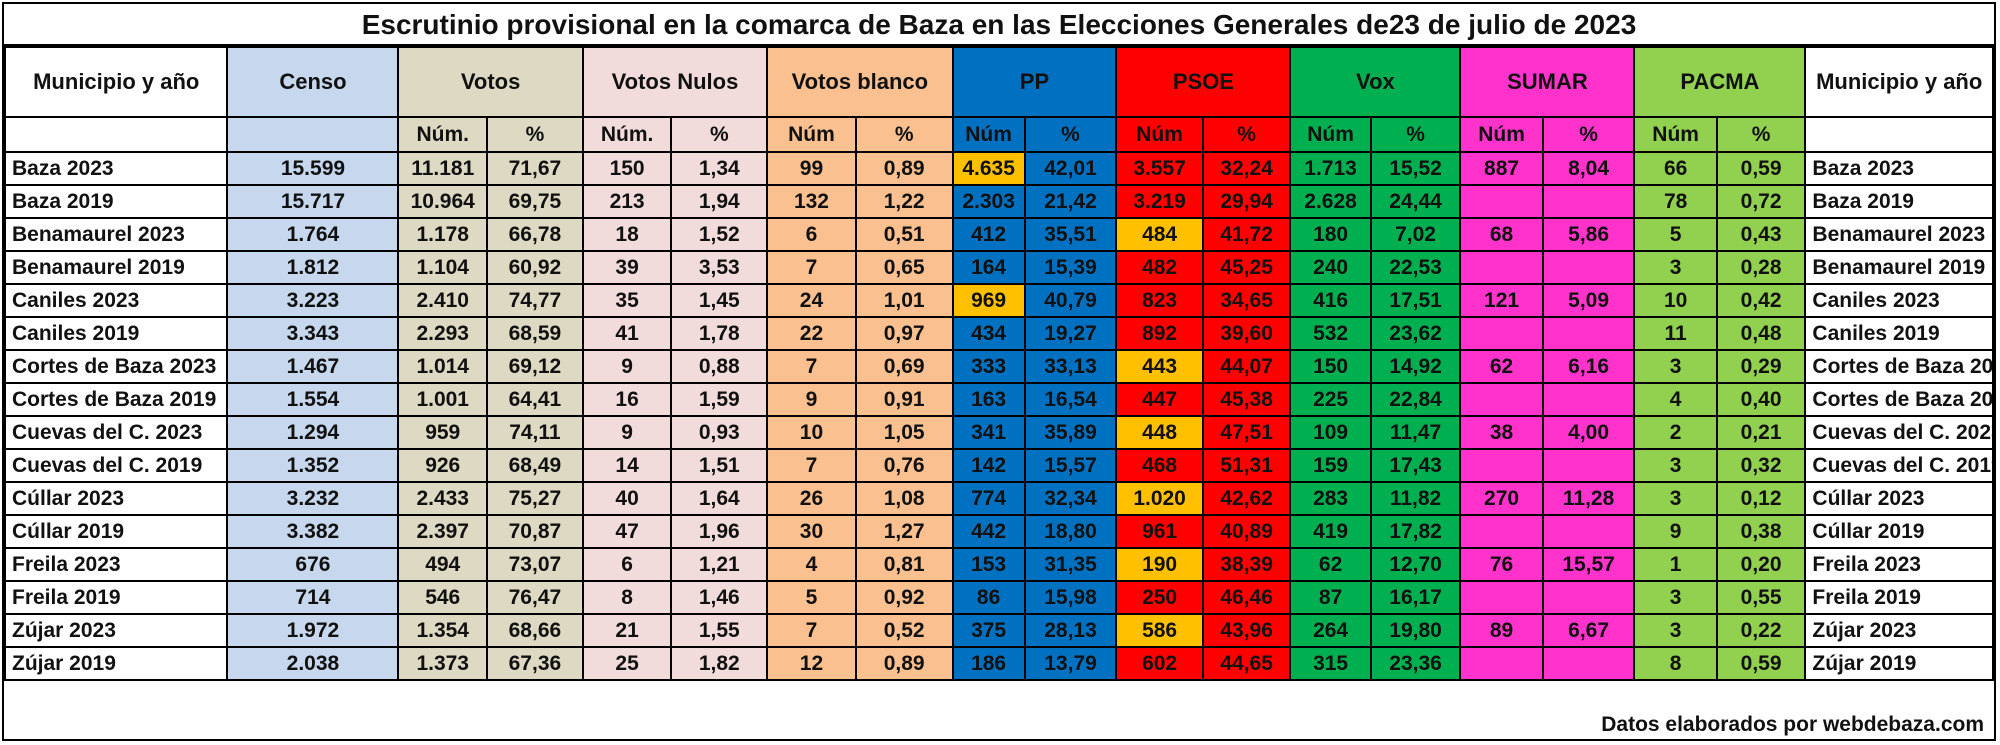  I want to click on cell-pacma-pct: 0,59, so click(1761, 168).